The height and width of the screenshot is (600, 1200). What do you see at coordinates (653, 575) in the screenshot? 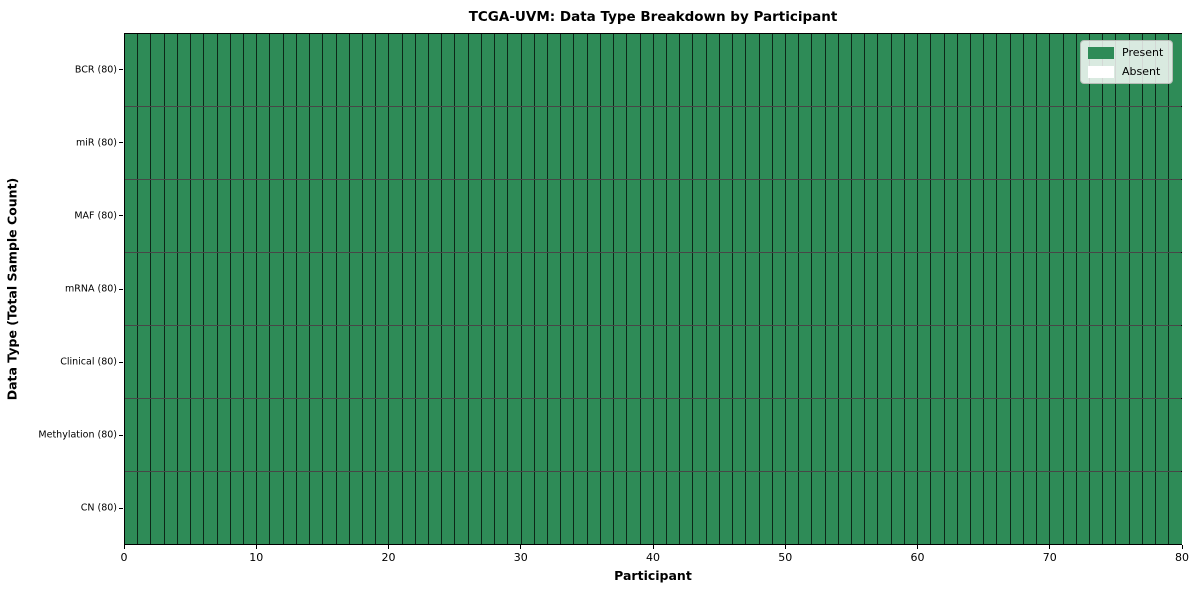
I see `x-axis-label: Participant` at bounding box center [653, 575].